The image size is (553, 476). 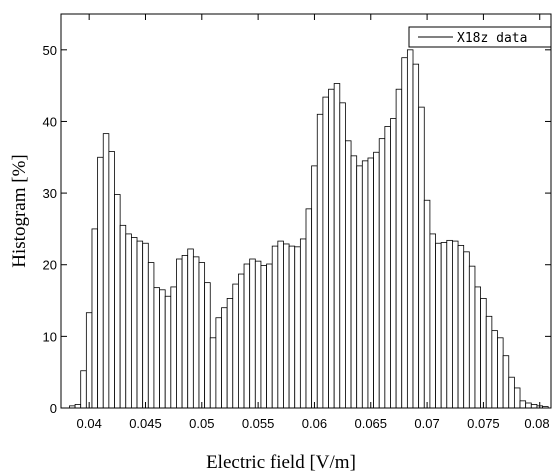 I want to click on legend: X18z data, so click(x=480, y=37).